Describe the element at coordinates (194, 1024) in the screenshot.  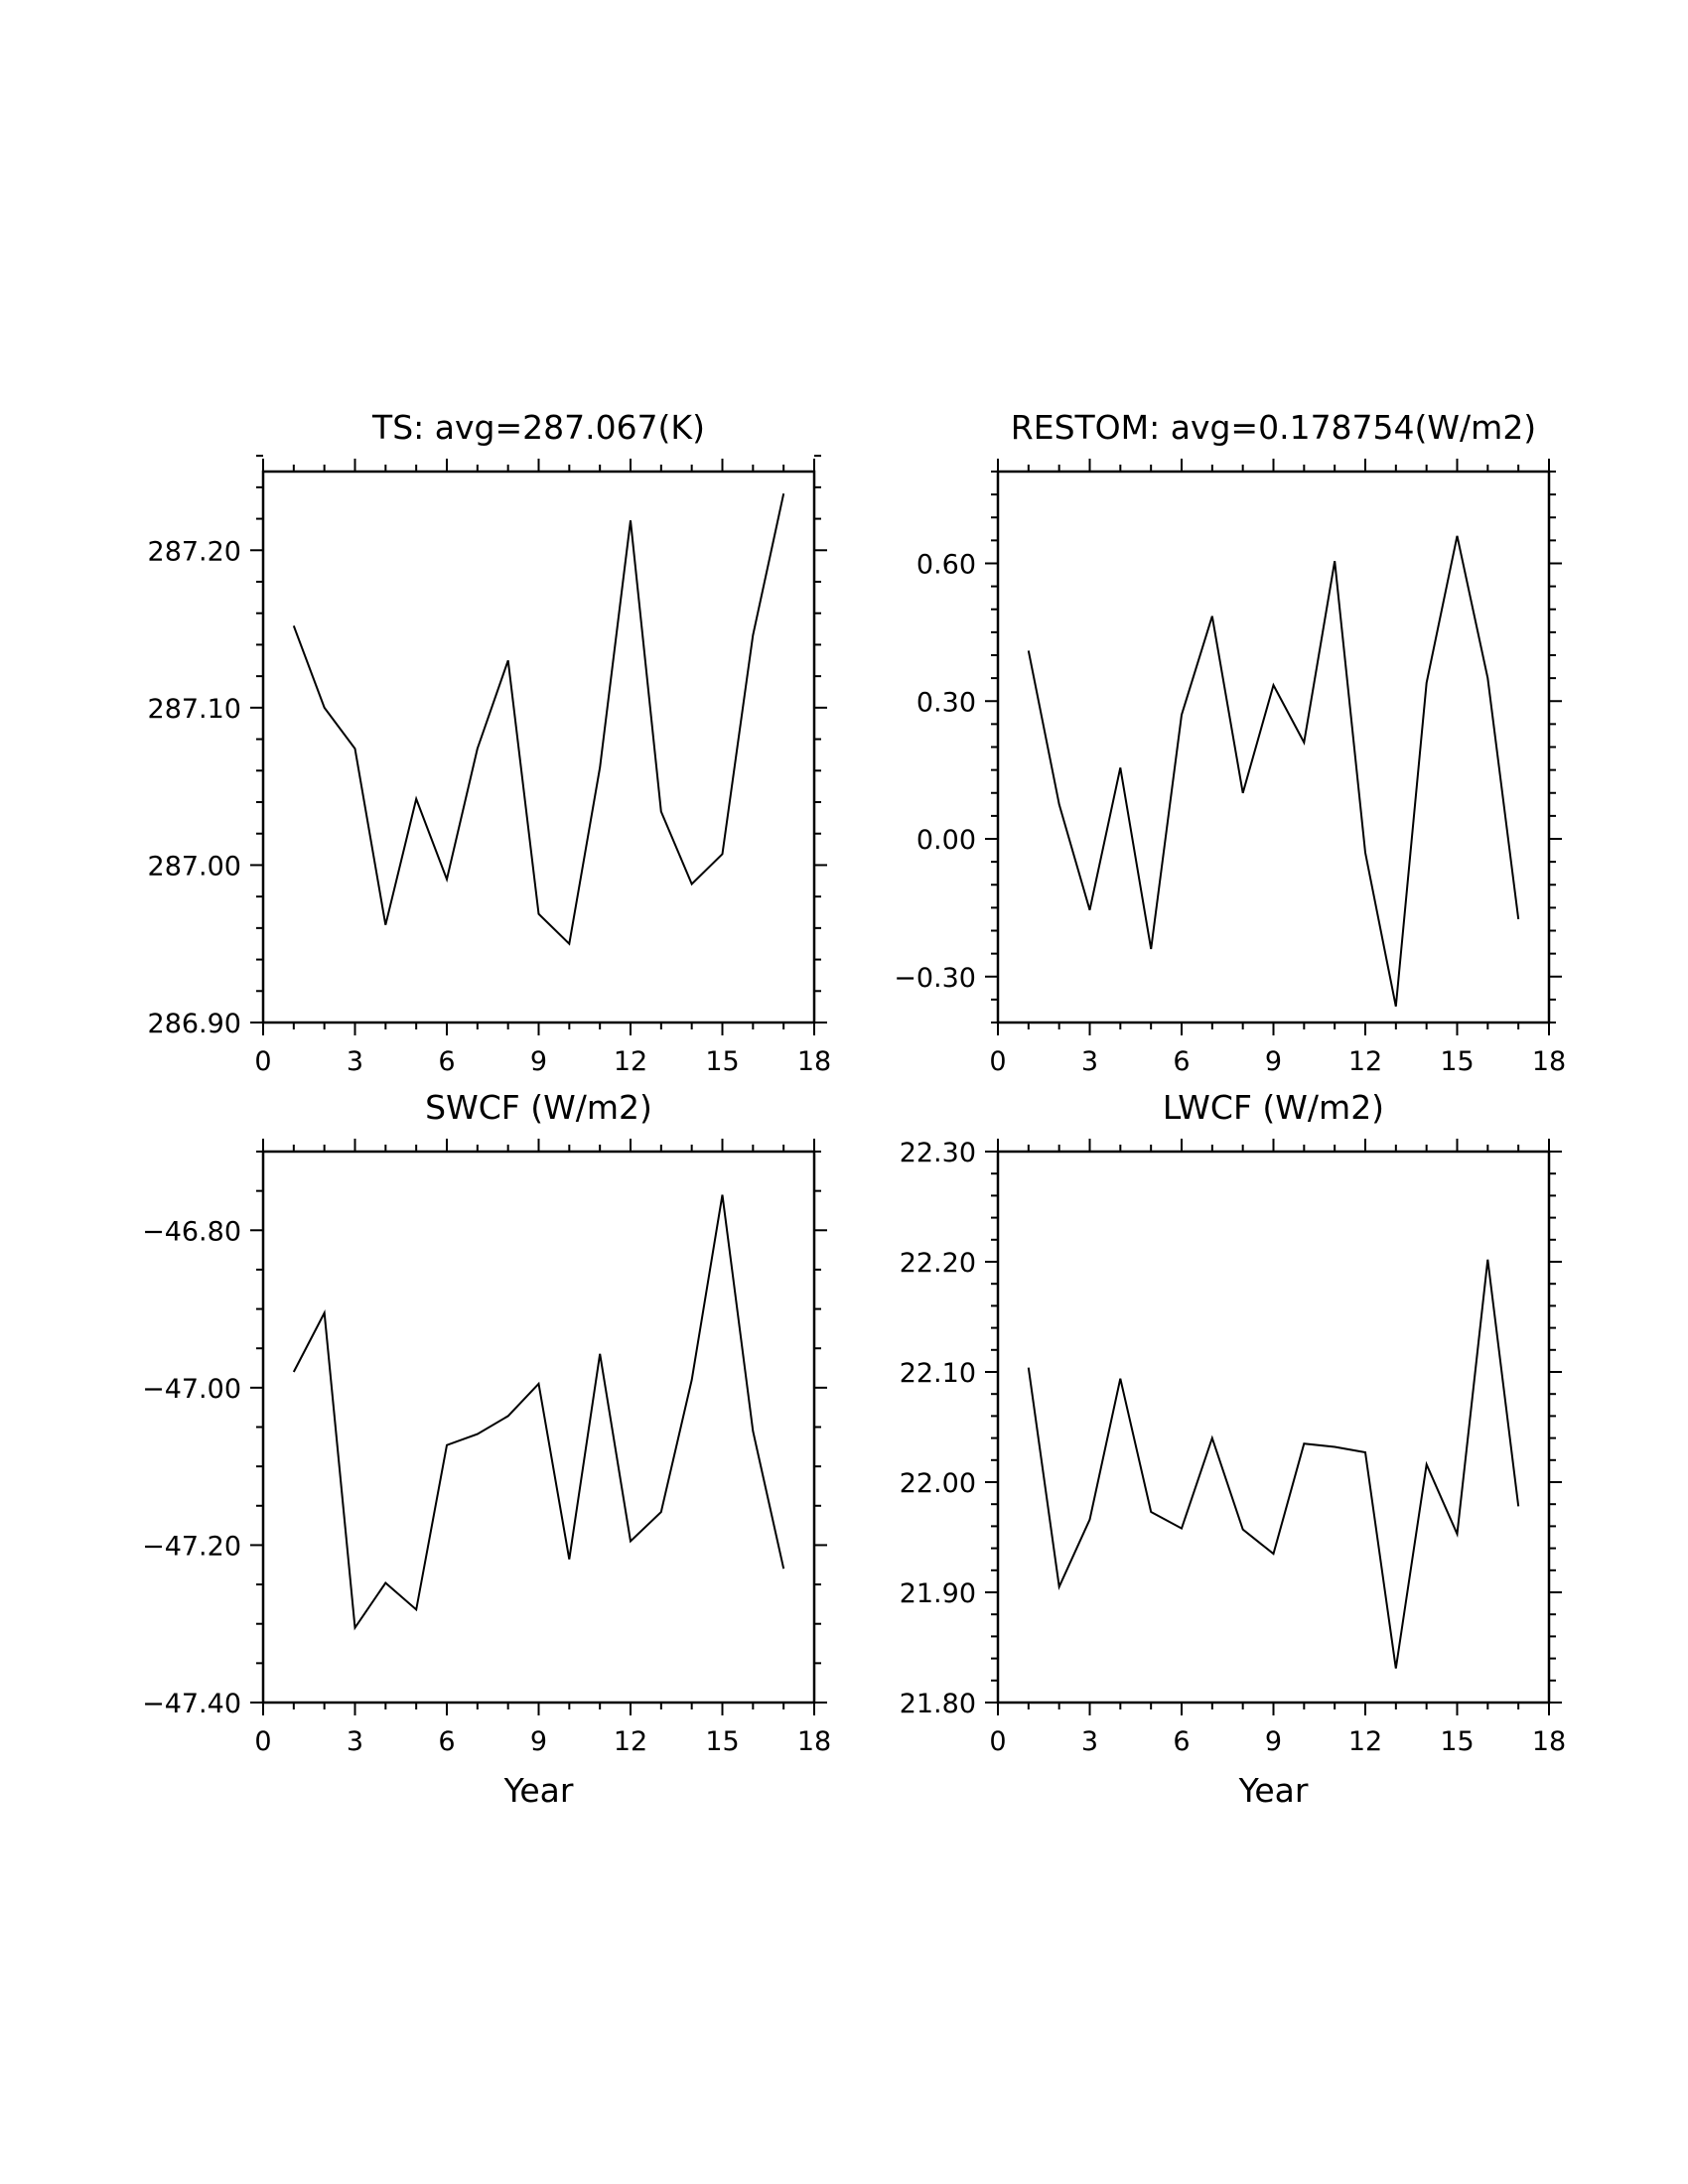
I see `y-tick-label: 286.90` at that location.